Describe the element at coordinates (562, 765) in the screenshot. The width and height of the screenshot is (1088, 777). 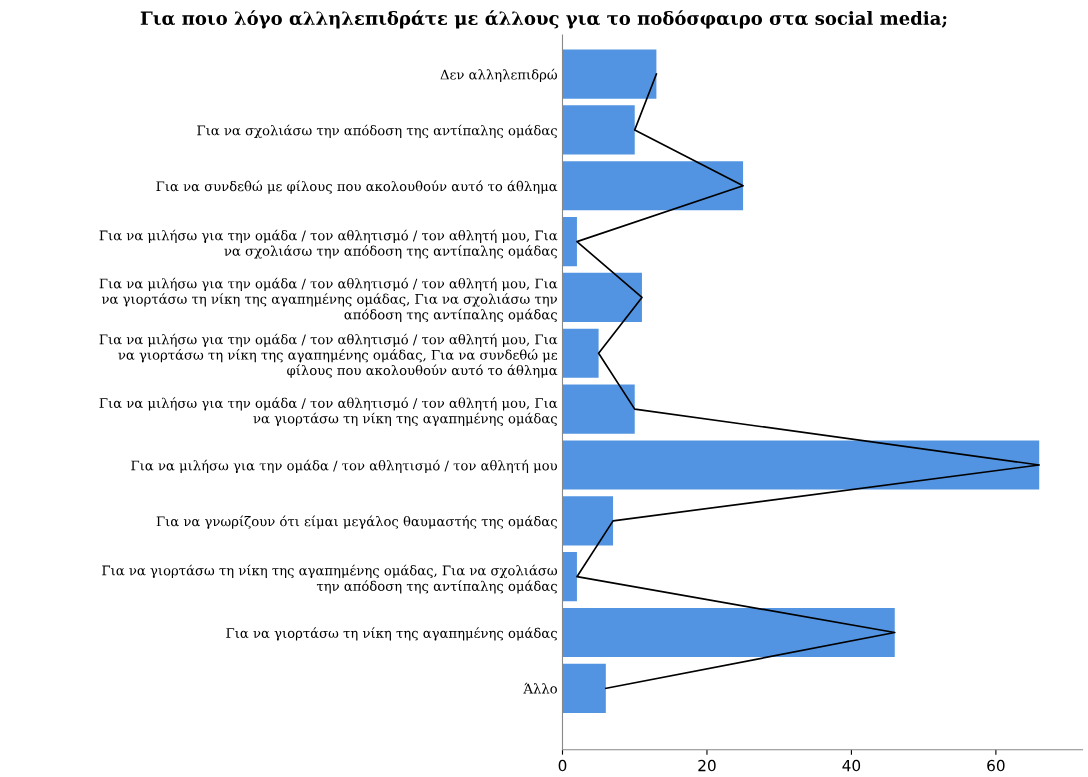
I see `x-tick-label: 0` at that location.